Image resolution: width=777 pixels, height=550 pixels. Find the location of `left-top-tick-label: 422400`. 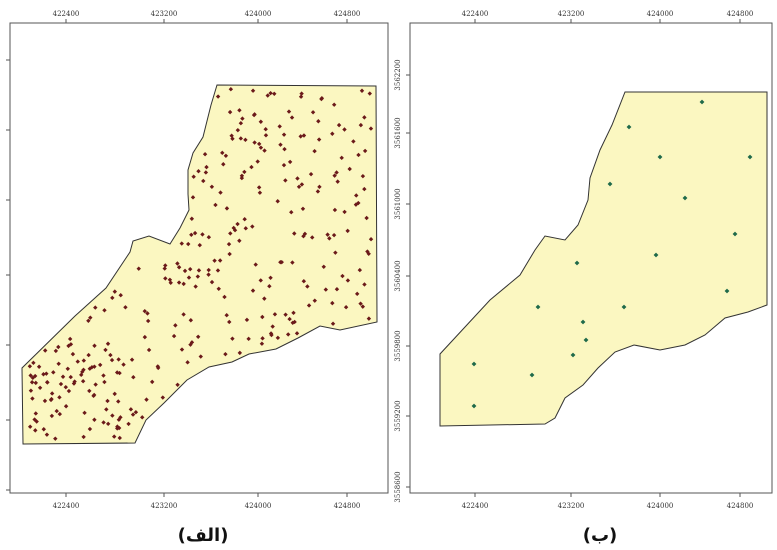

left-top-tick-label: 422400 is located at coordinates (66, 14).